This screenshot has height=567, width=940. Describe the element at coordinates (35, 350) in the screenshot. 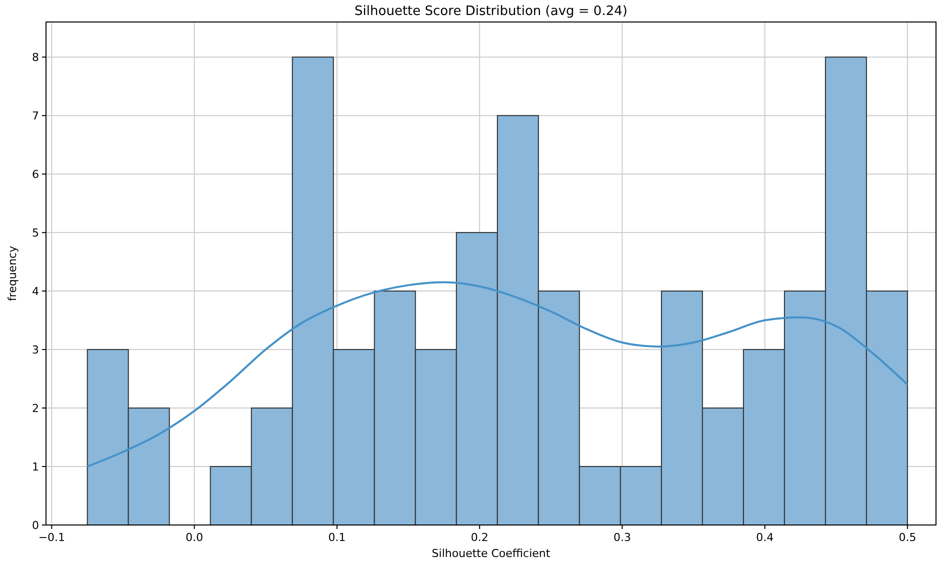

I see `y-tick-label: 3` at that location.